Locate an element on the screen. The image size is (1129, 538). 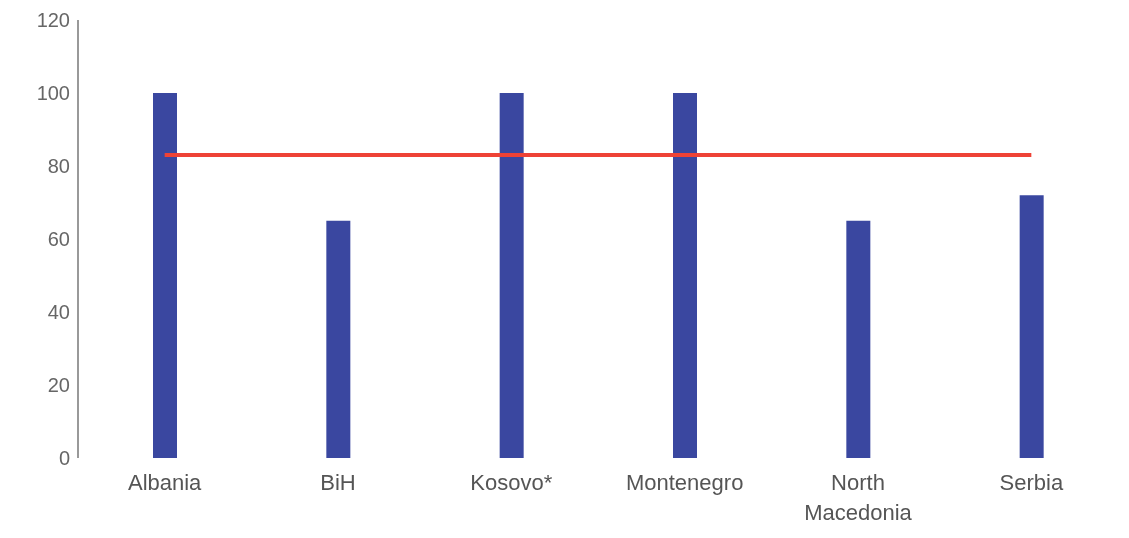
y-tick-label: 80 is located at coordinates (58, 166).